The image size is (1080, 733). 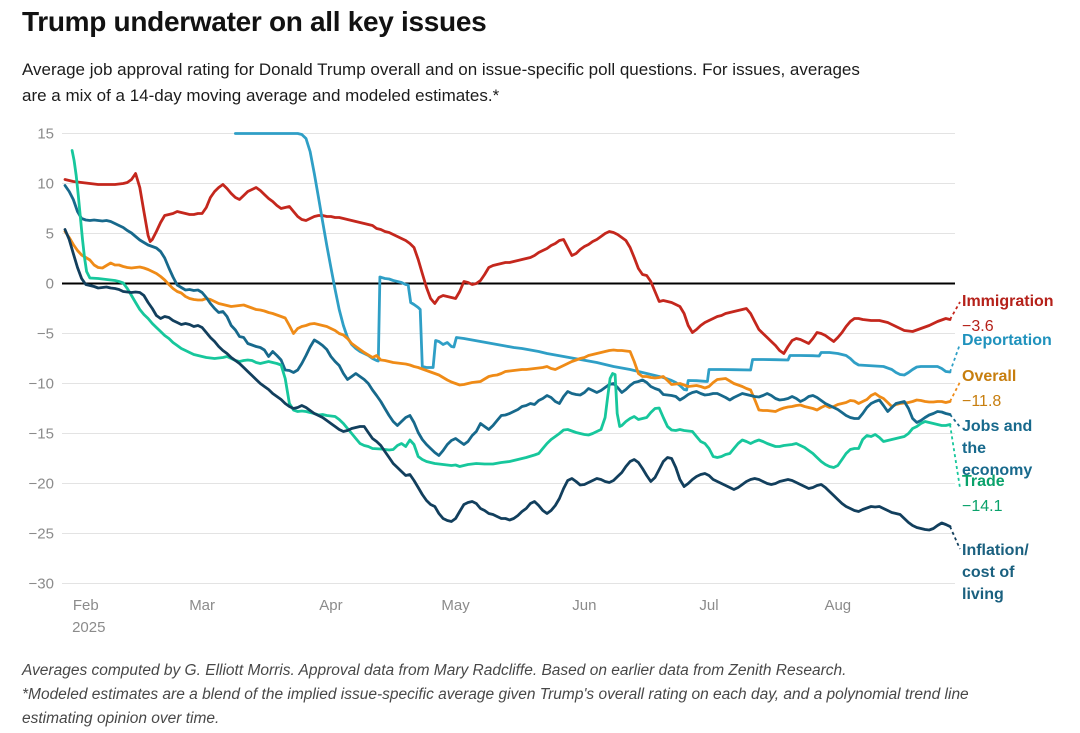 What do you see at coordinates (837, 605) in the screenshot?
I see `x-axis-tick-label: Aug` at bounding box center [837, 605].